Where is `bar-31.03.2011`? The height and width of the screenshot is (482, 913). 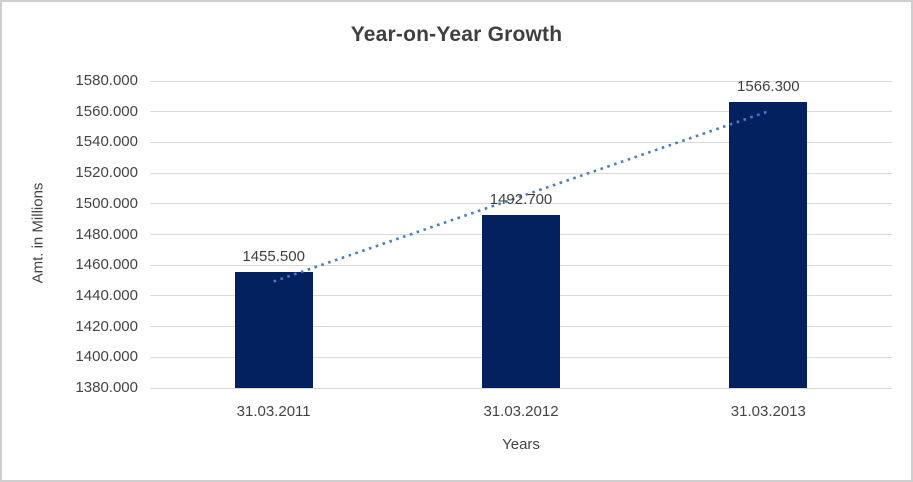
bar-31.03.2011 is located at coordinates (273, 330).